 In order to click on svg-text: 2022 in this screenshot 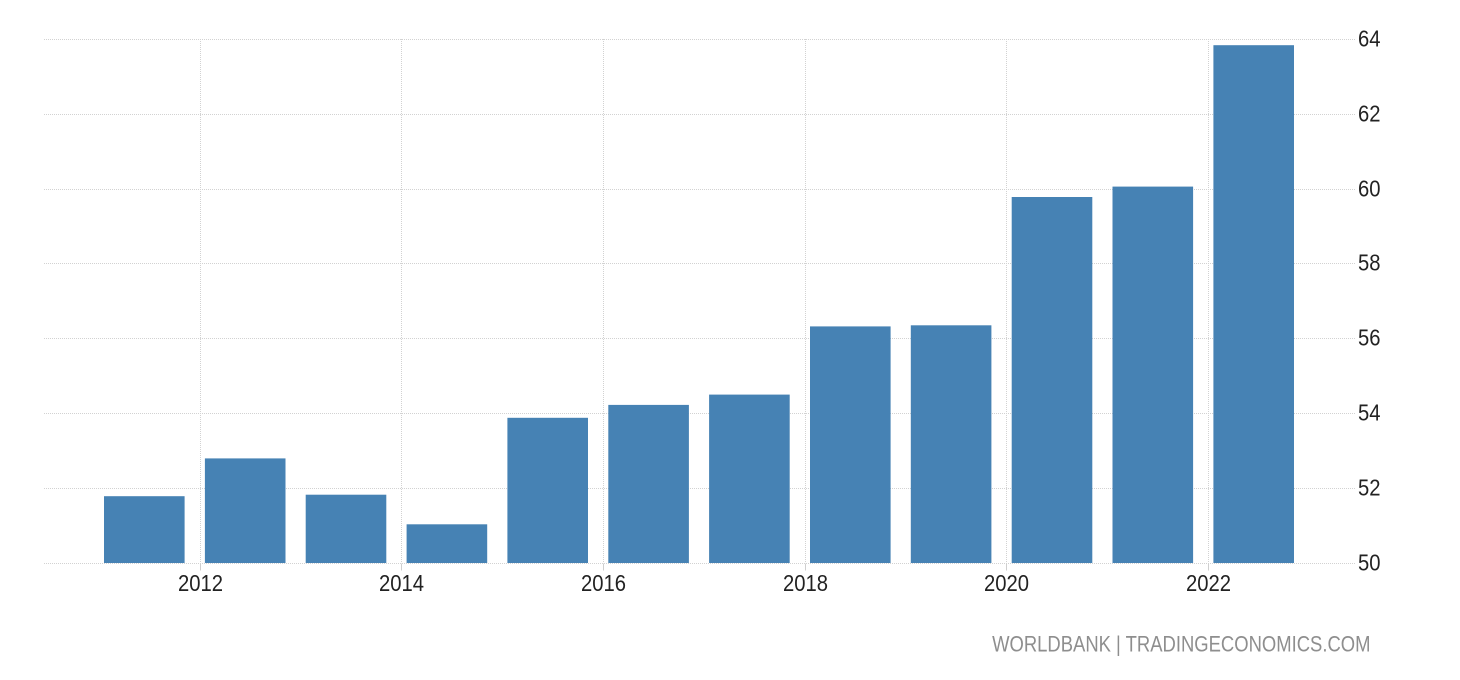, I will do `click(1208, 583)`.